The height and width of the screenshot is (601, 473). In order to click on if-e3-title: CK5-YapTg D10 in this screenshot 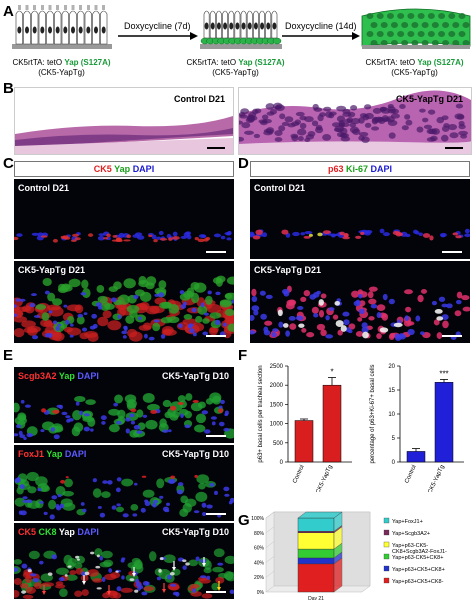, I will do `click(195, 532)`.